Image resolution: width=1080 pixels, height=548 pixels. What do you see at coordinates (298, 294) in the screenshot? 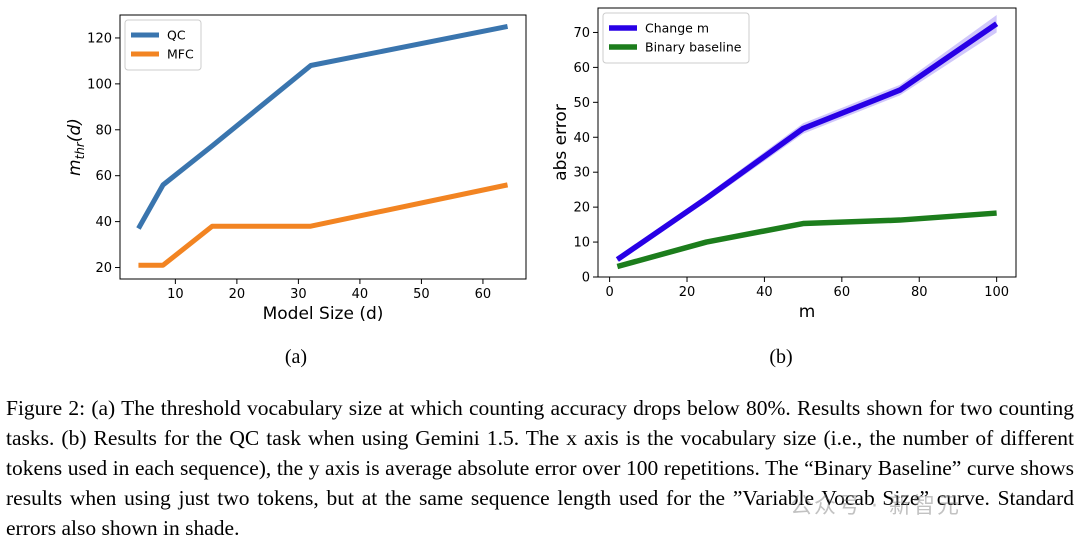
I see `chart-a-xtick-label: 30` at bounding box center [298, 294].